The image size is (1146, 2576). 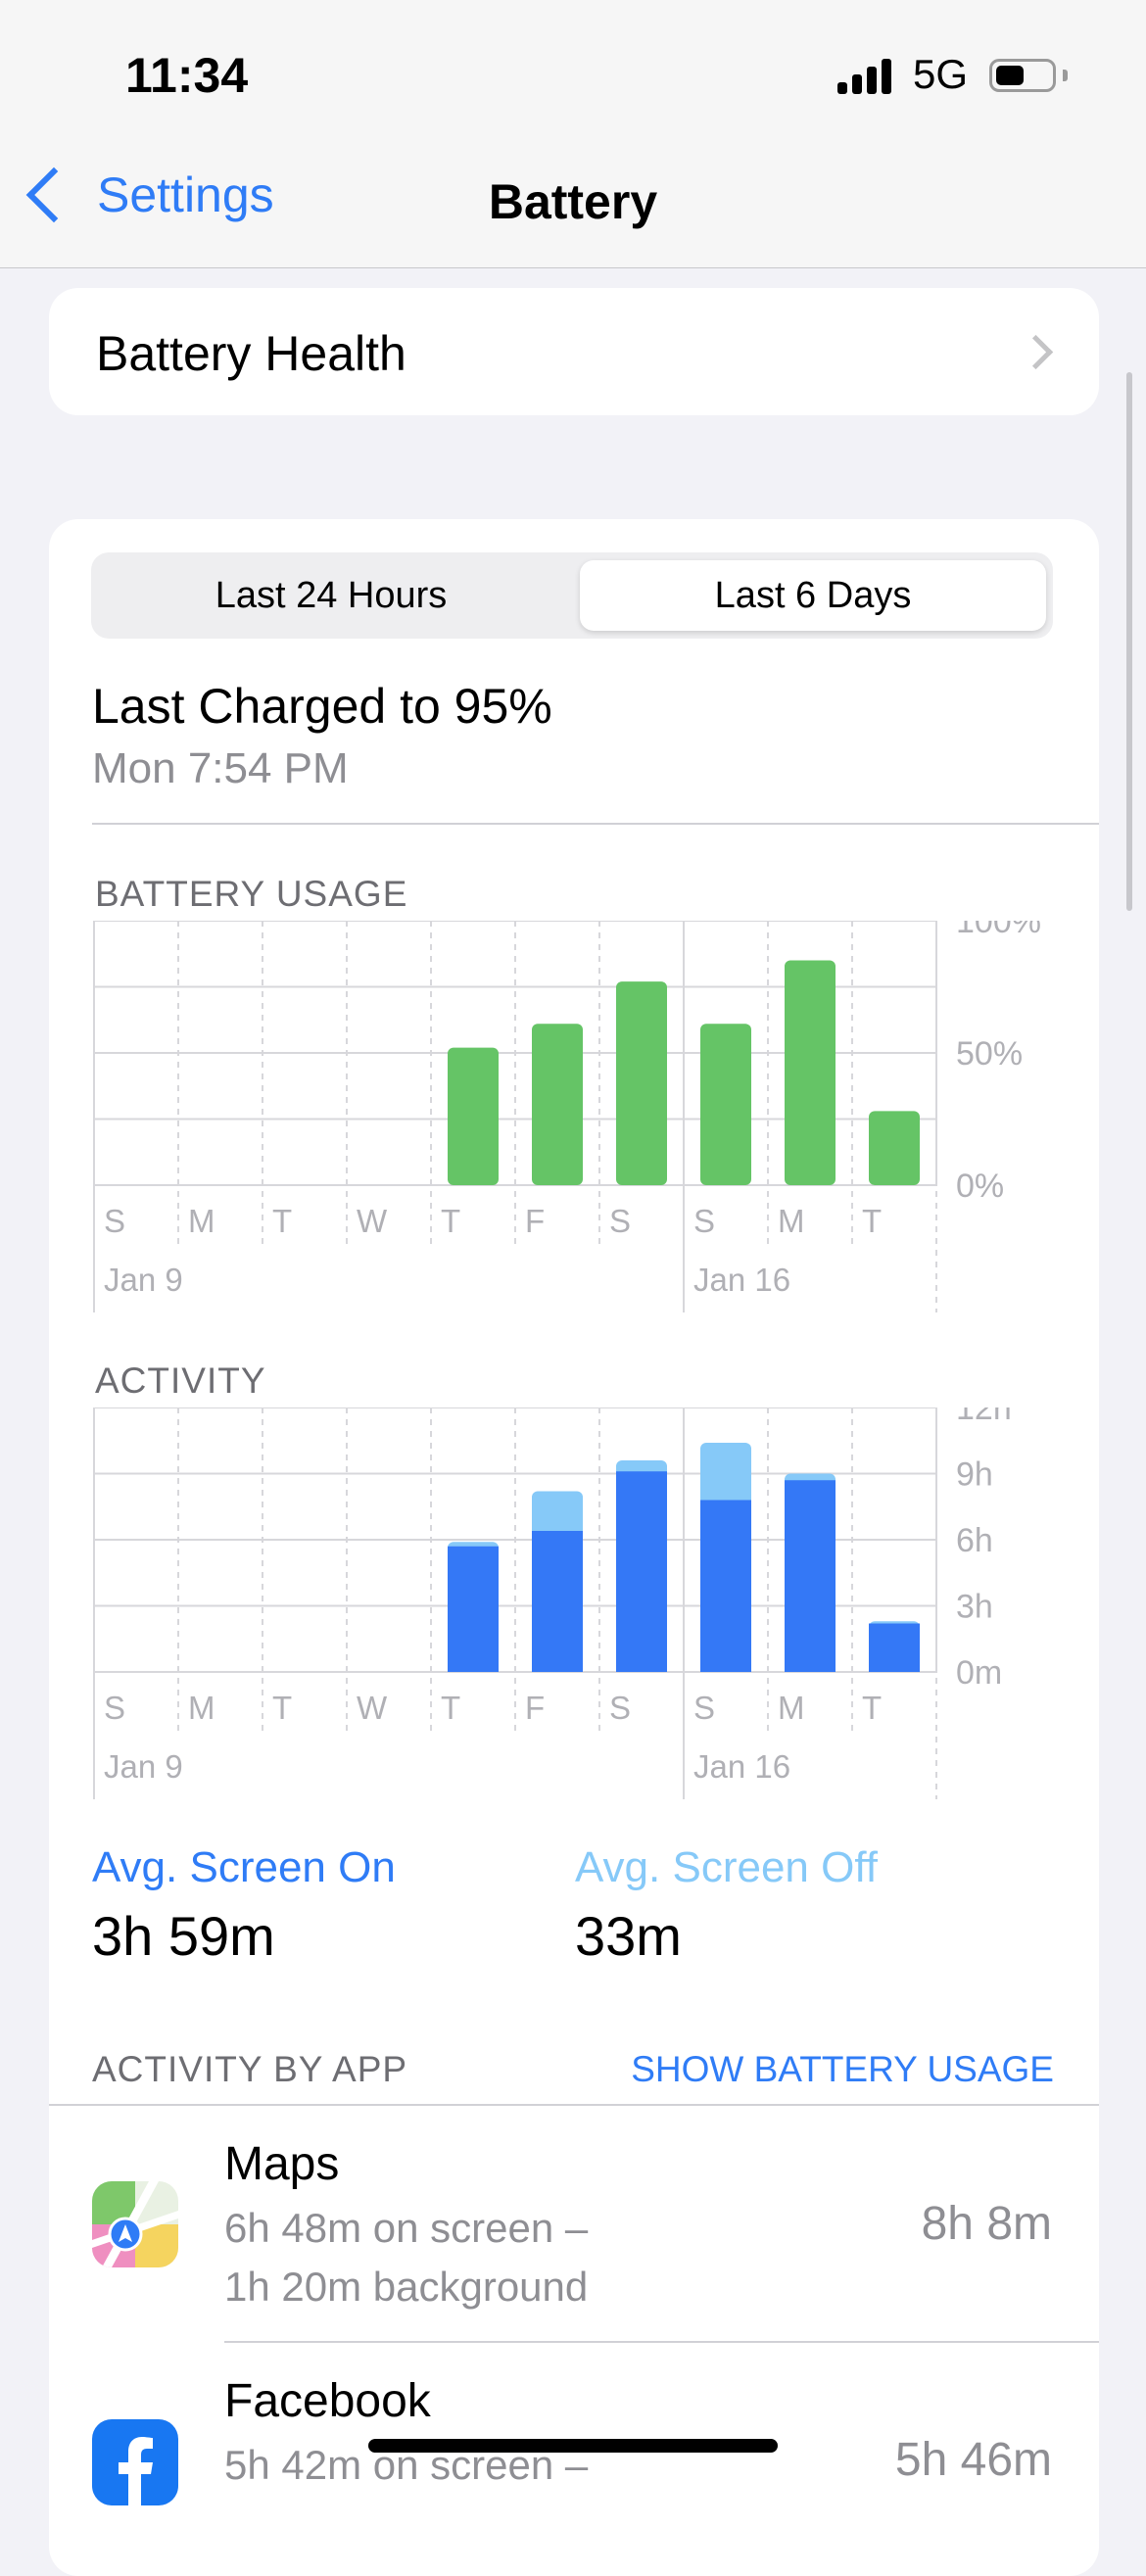 I want to click on battery-usage-label: BATTERY USAGE, so click(x=251, y=894).